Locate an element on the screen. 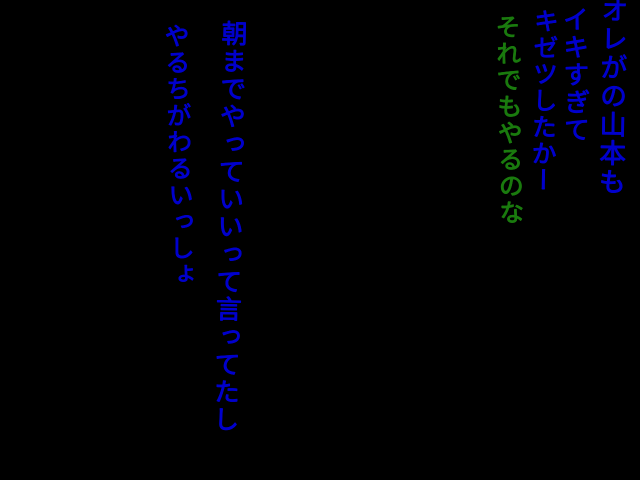  handwritten-text-column-right-d: それでもやるのな is located at coordinates (508, 120).